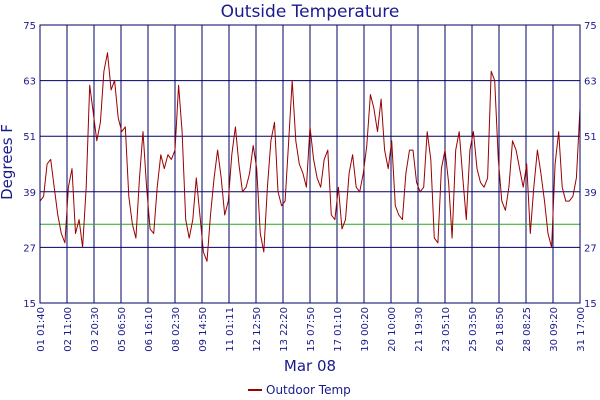  What do you see at coordinates (29, 82) in the screenshot?
I see `y-tick-label: 63` at bounding box center [29, 82].